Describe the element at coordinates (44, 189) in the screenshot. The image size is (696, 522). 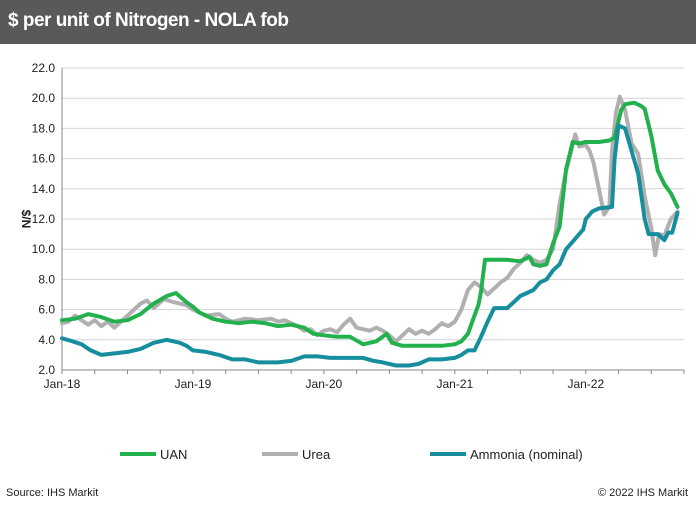
I see `y-tick-label: 14.0` at that location.